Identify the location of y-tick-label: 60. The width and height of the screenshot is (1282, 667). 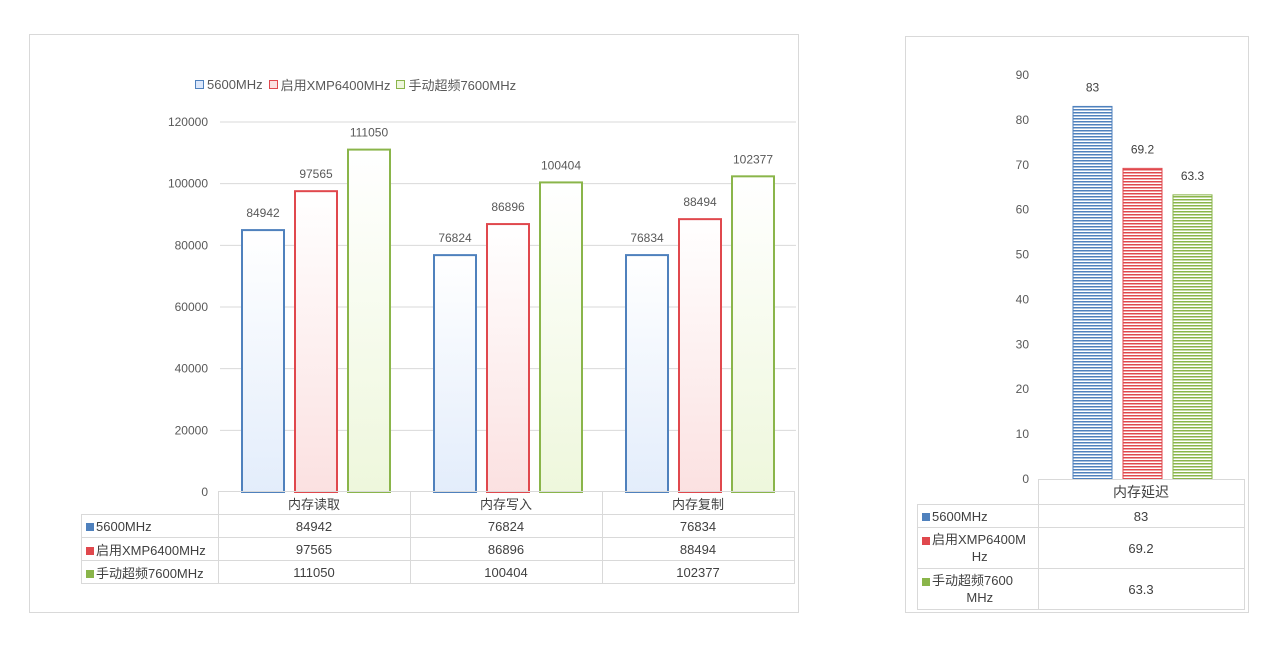
(1023, 210).